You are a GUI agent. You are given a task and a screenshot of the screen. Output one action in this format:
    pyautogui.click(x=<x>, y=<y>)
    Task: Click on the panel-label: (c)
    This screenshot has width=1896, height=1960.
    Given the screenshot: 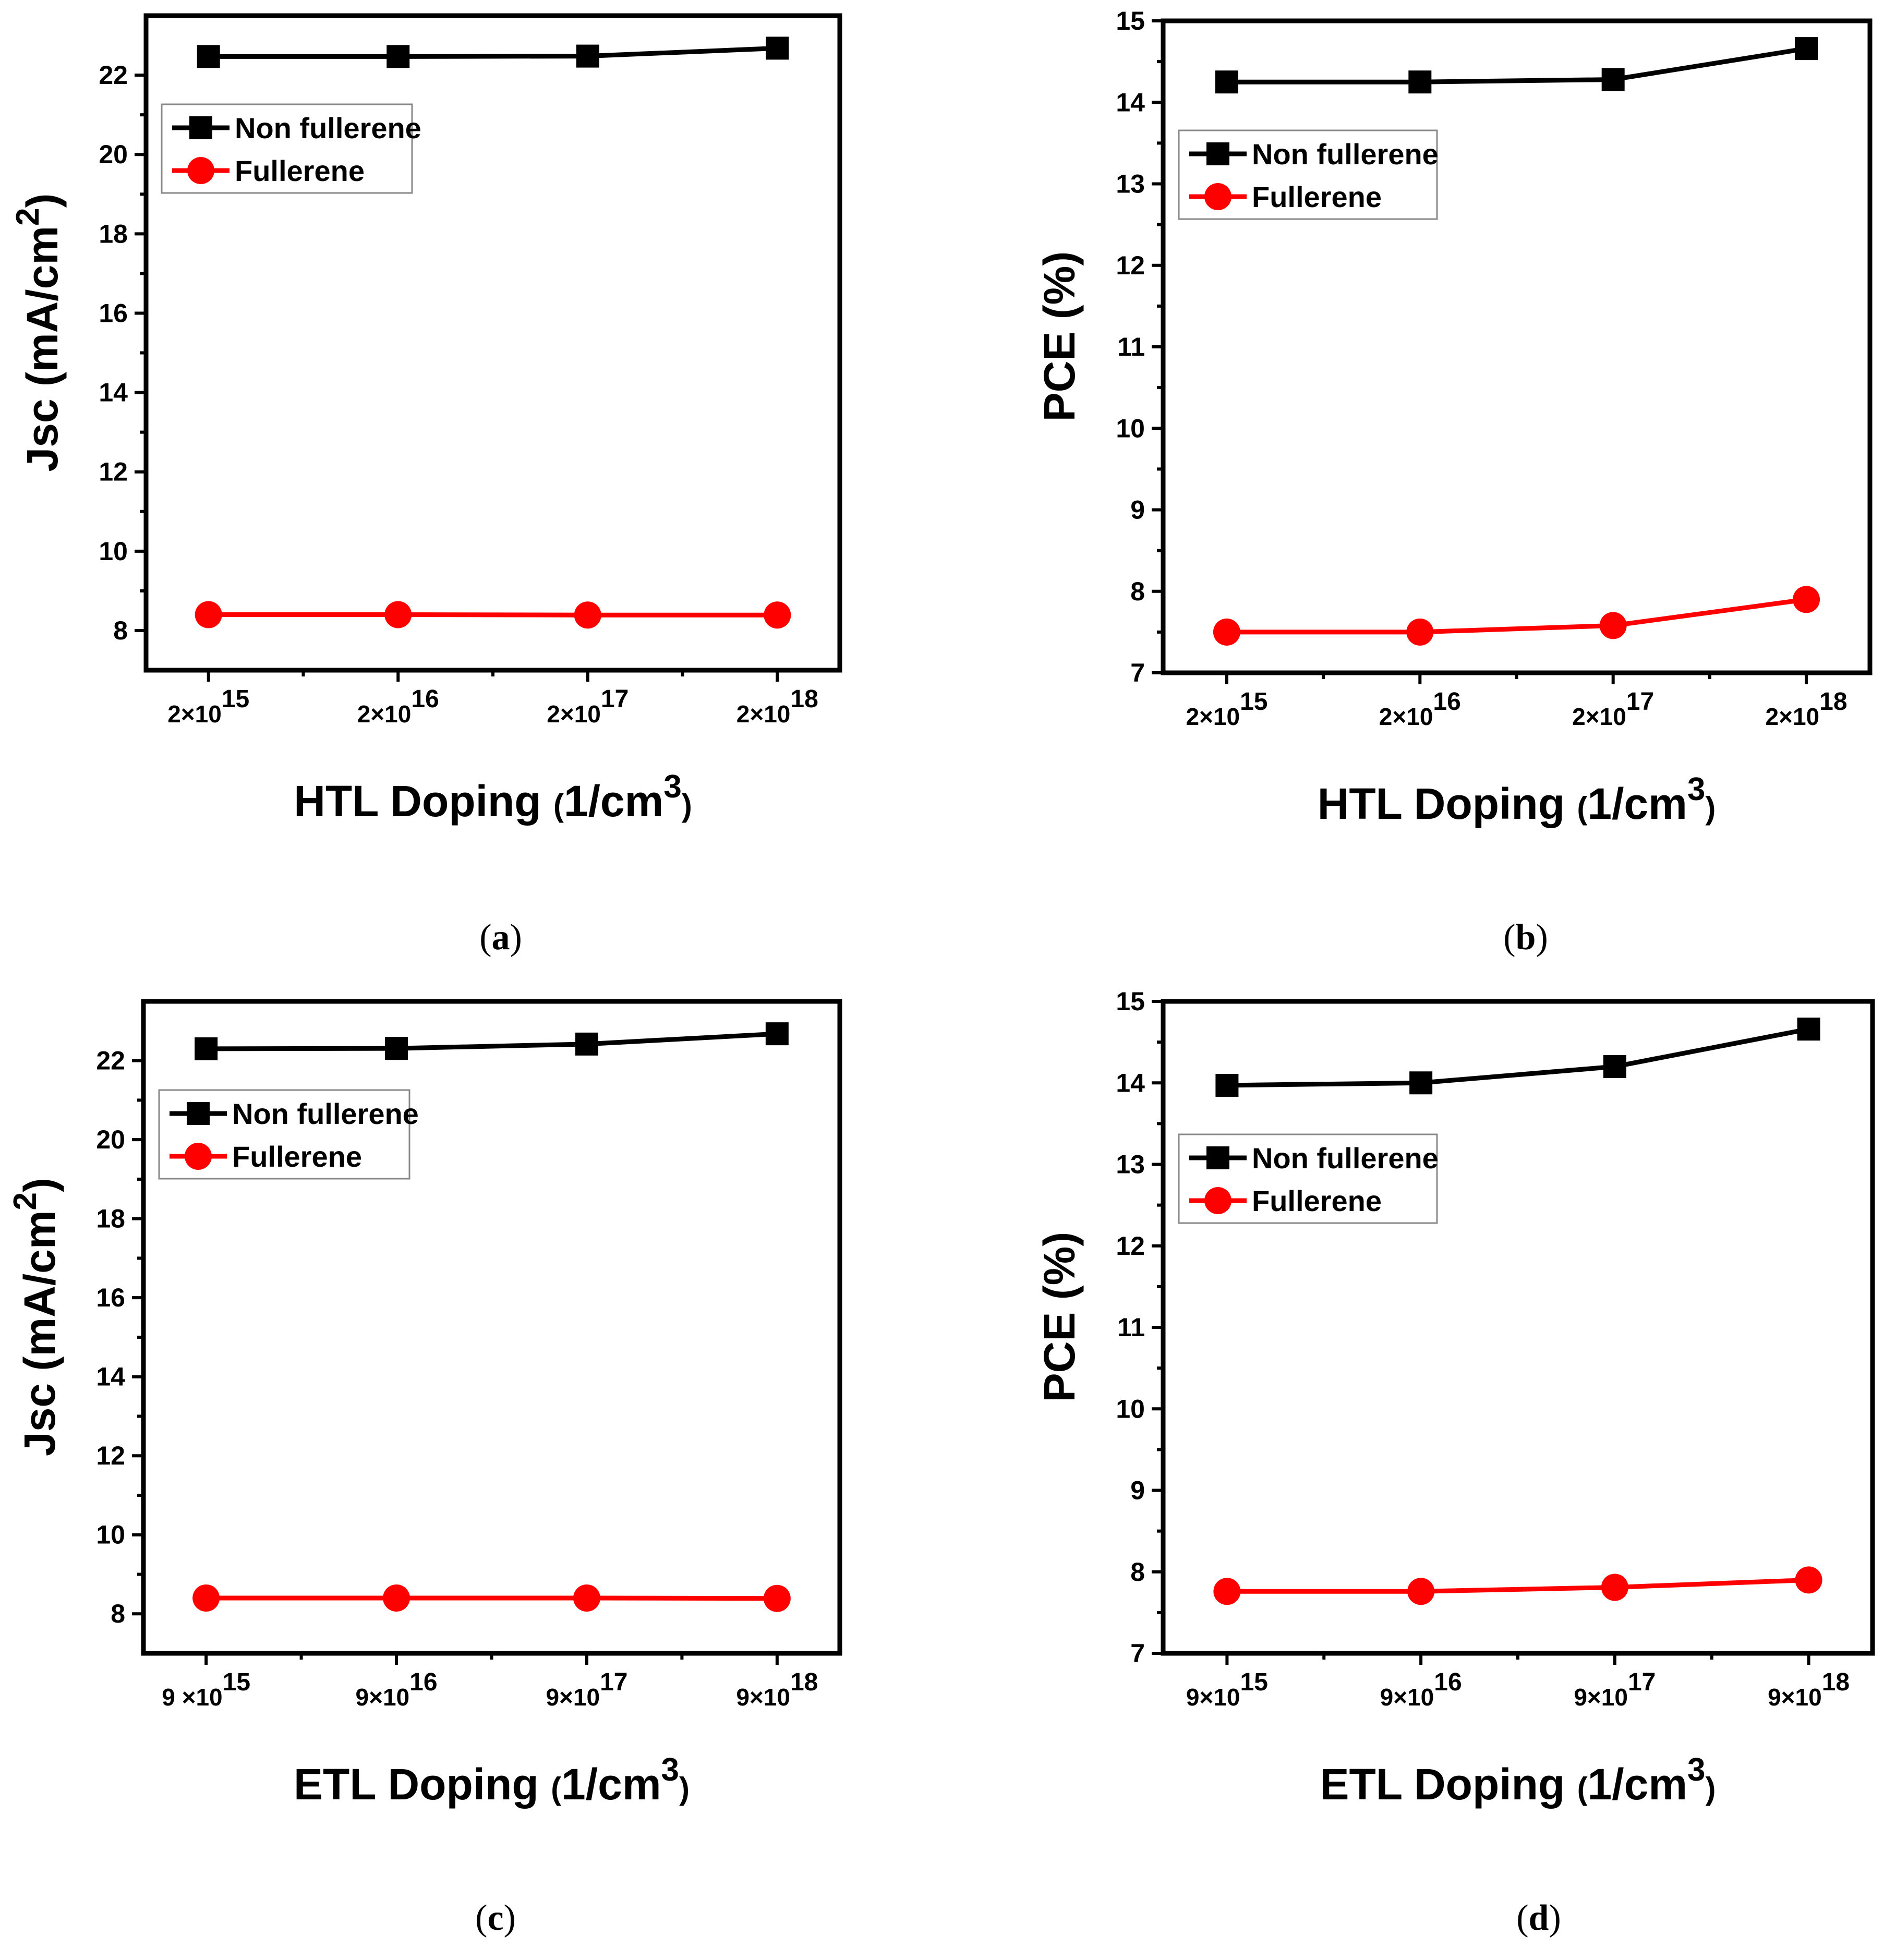 What is the action you would take?
    pyautogui.click(x=496, y=1918)
    